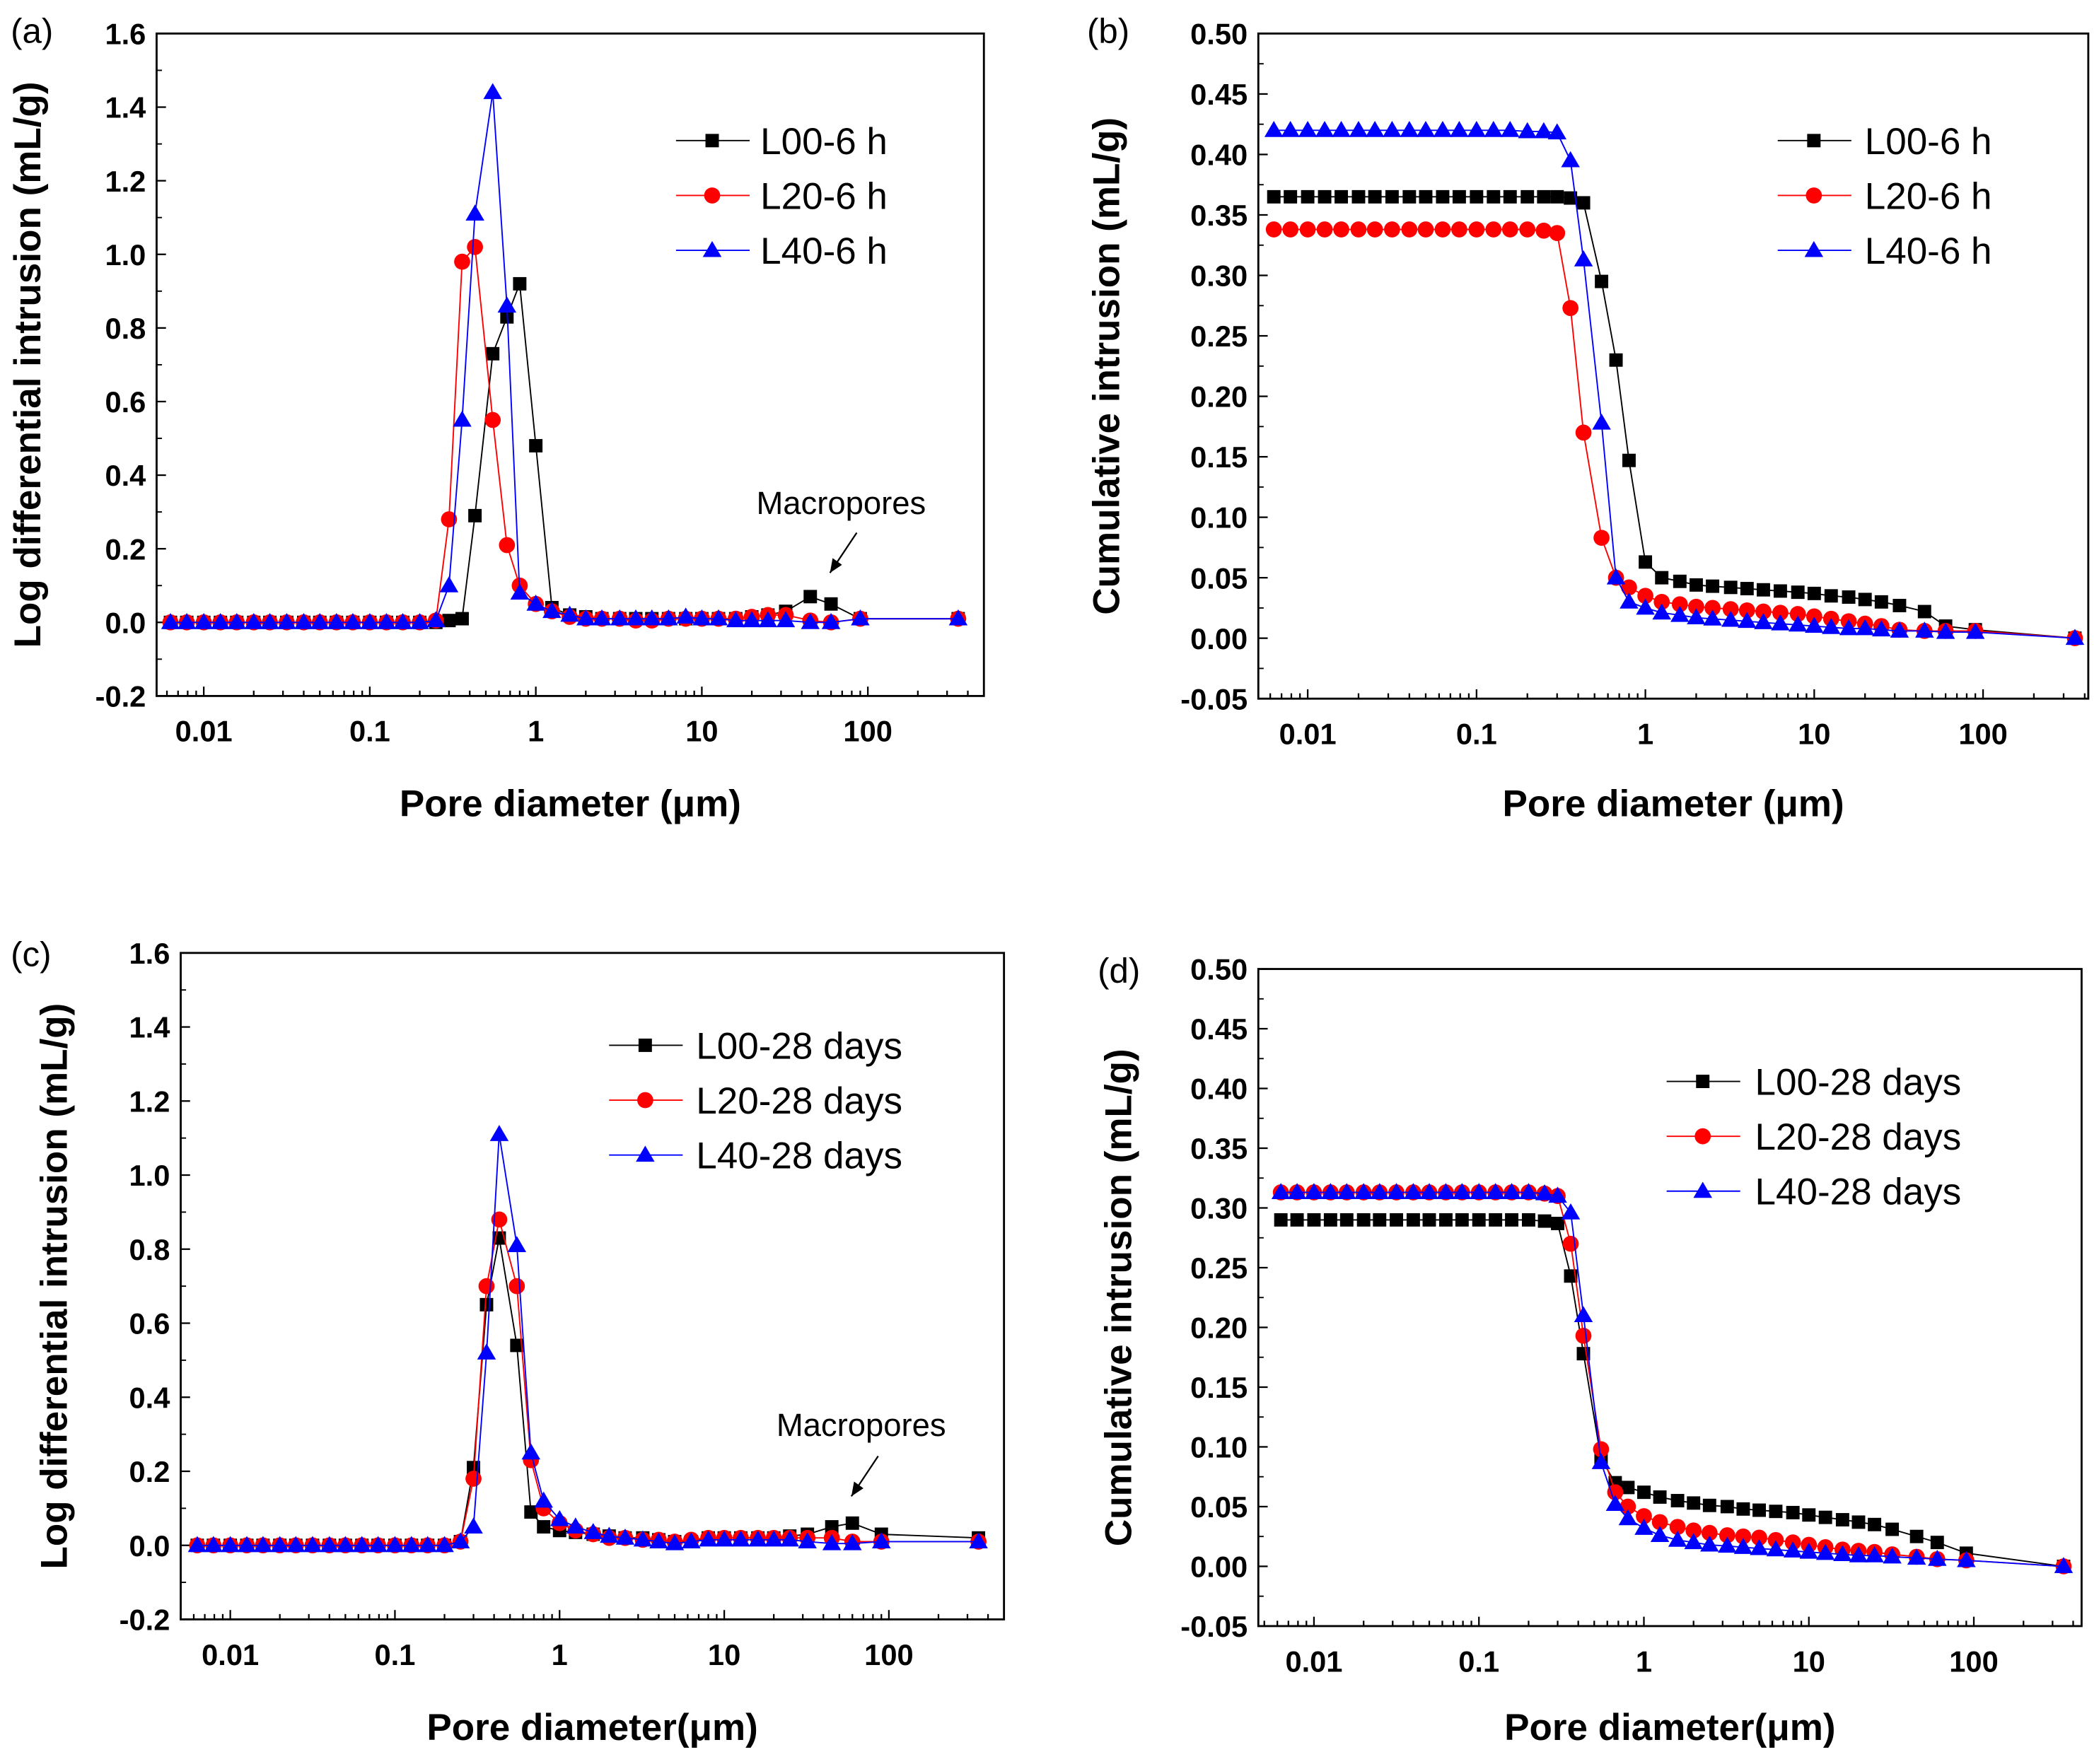  What do you see at coordinates (125, 622) in the screenshot?
I see `y-tick-label: 0.0` at bounding box center [125, 622].